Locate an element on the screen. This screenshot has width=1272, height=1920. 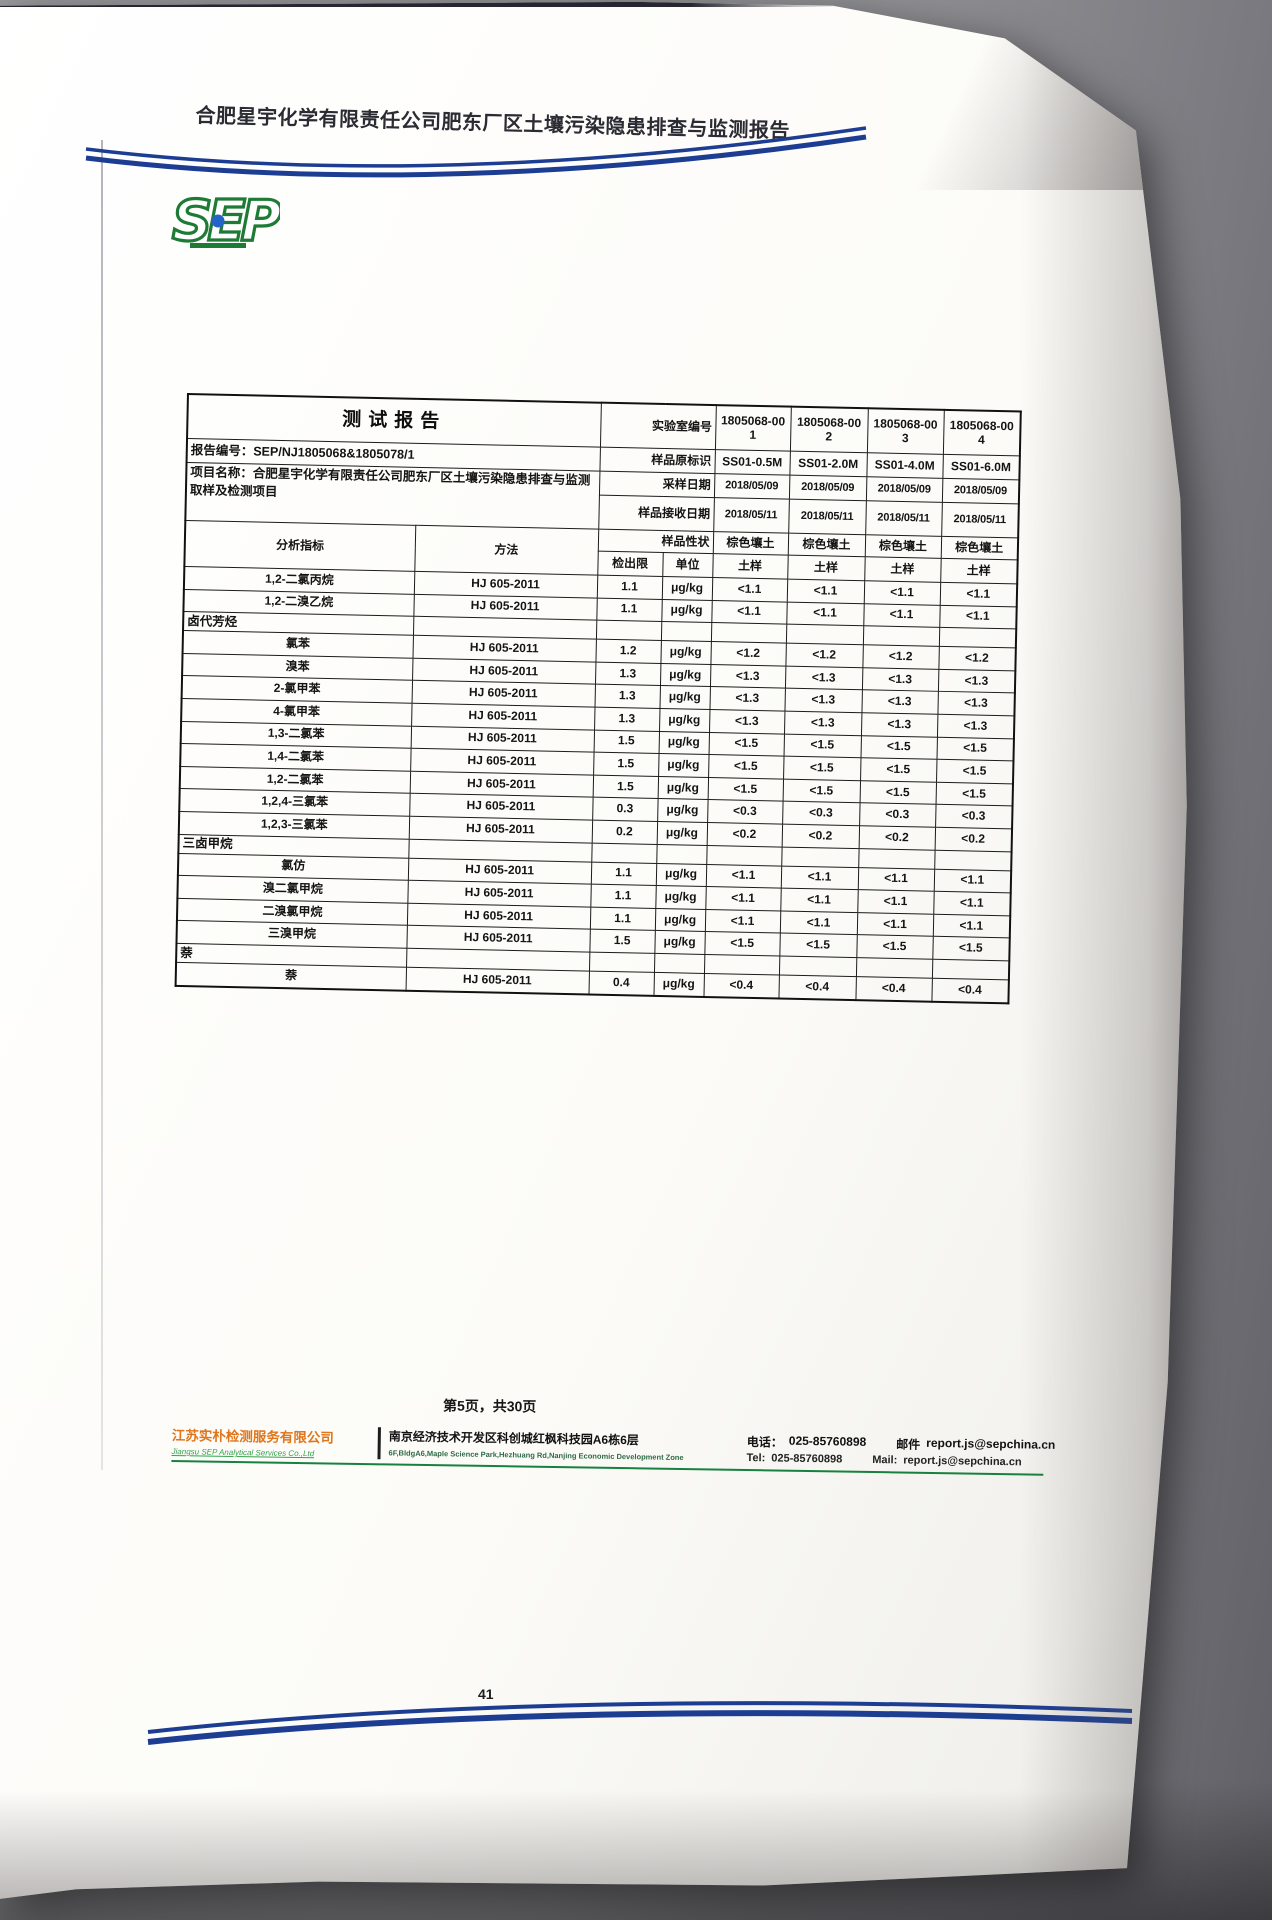
lab-number-label: 实验室编号 is located at coordinates (657, 426).